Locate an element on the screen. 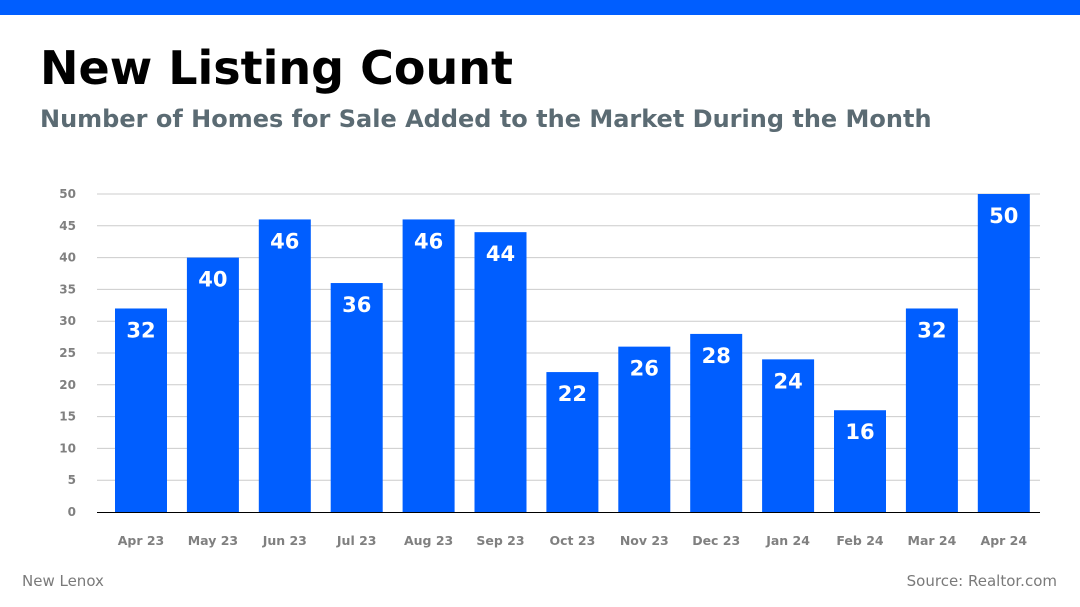 This screenshot has height=607, width=1080. x-tick-label: Apr 23 is located at coordinates (141, 540).